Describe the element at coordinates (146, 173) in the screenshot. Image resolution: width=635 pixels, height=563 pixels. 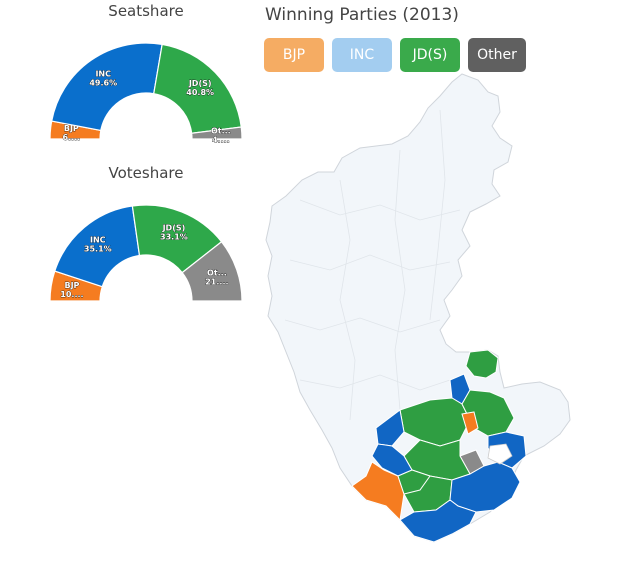
I see `voteshare-title: Voteshare` at that location.